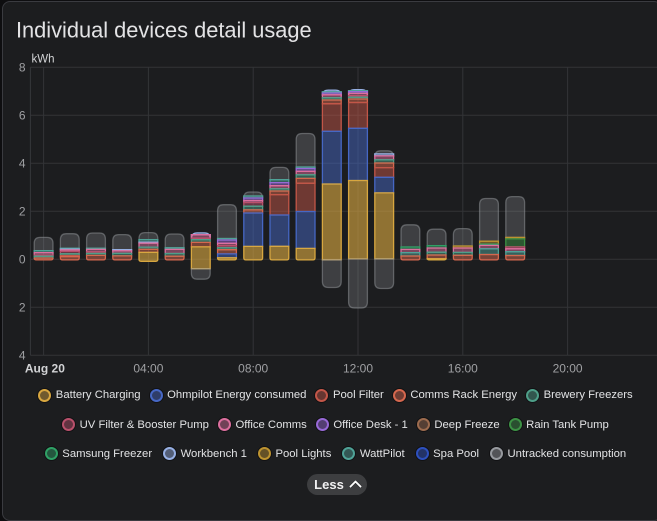  I want to click on svg-text: kWh, so click(43, 60).